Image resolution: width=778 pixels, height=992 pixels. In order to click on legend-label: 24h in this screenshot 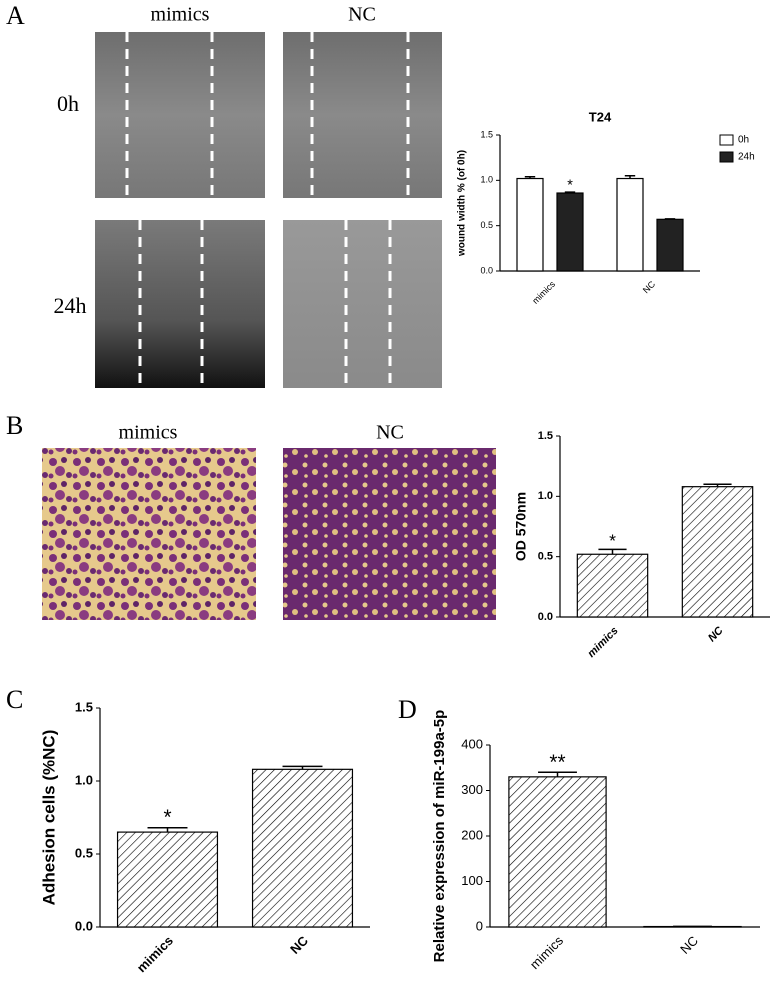, I will do `click(746, 157)`.